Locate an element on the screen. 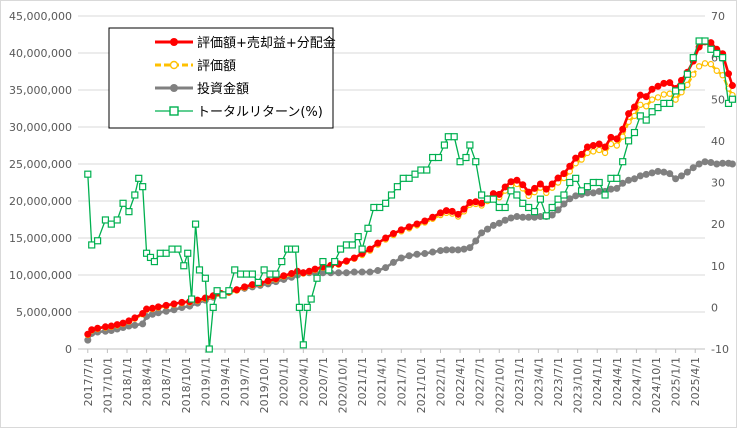 The height and width of the screenshot is (433, 737). x-tick-label: 2020/7/1 is located at coordinates (323, 381).